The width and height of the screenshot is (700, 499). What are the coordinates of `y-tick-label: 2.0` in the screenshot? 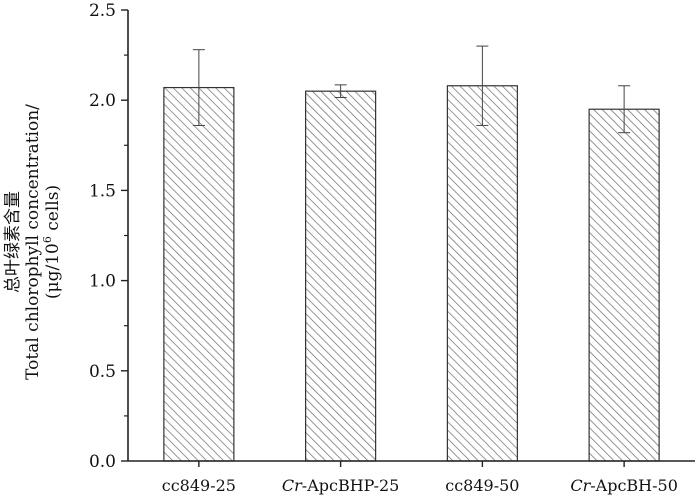 It's located at (102, 101).